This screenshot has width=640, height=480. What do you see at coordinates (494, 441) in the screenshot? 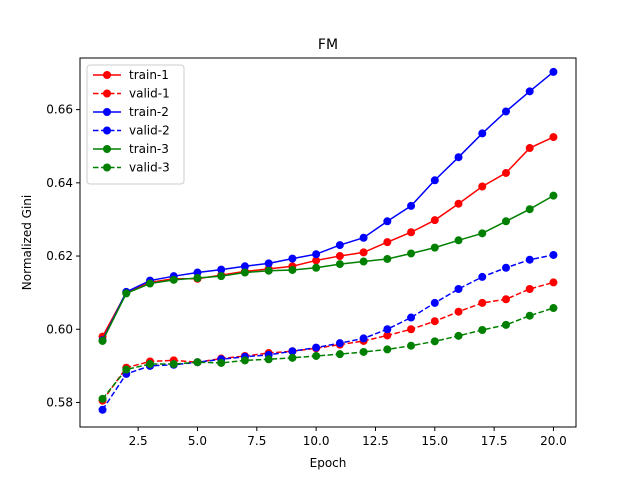
I see `x-tick-label: 17.5` at bounding box center [494, 441].